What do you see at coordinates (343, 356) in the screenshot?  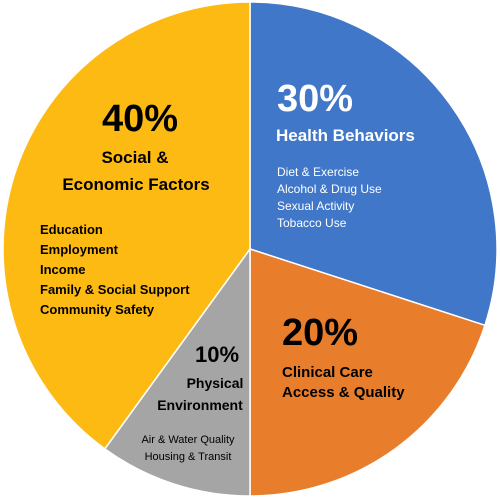 I see `clinical-care-labels: 20% Clinical Care Access & Quality` at bounding box center [343, 356].